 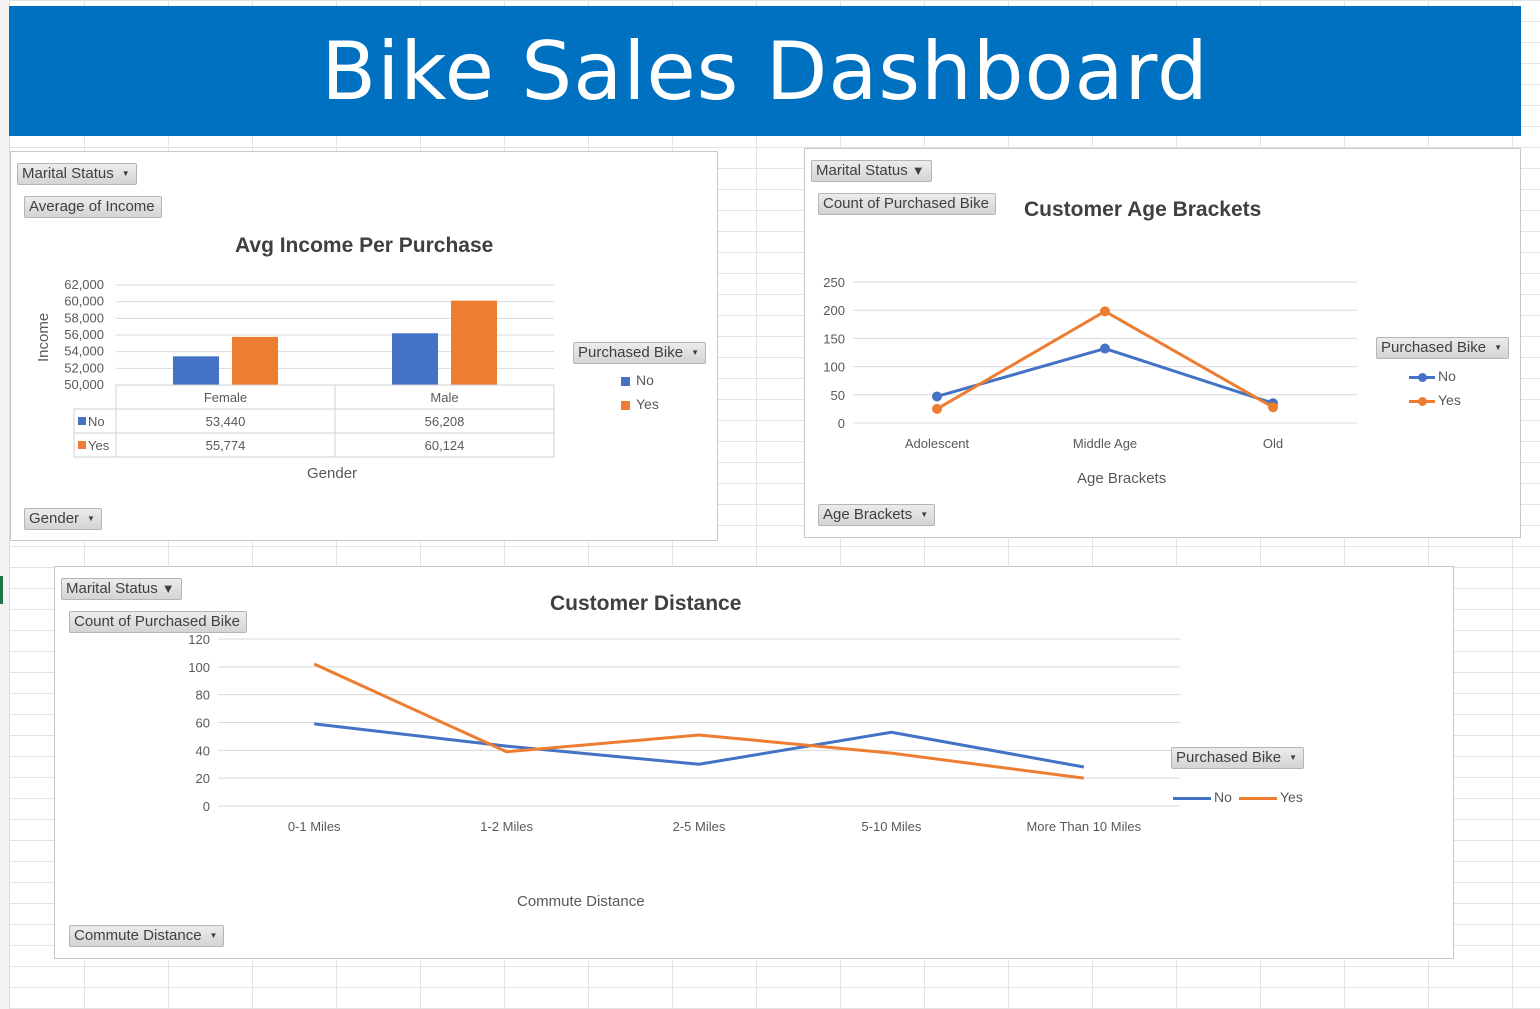 What do you see at coordinates (834, 338) in the screenshot?
I see `y-tick-label: 150` at bounding box center [834, 338].